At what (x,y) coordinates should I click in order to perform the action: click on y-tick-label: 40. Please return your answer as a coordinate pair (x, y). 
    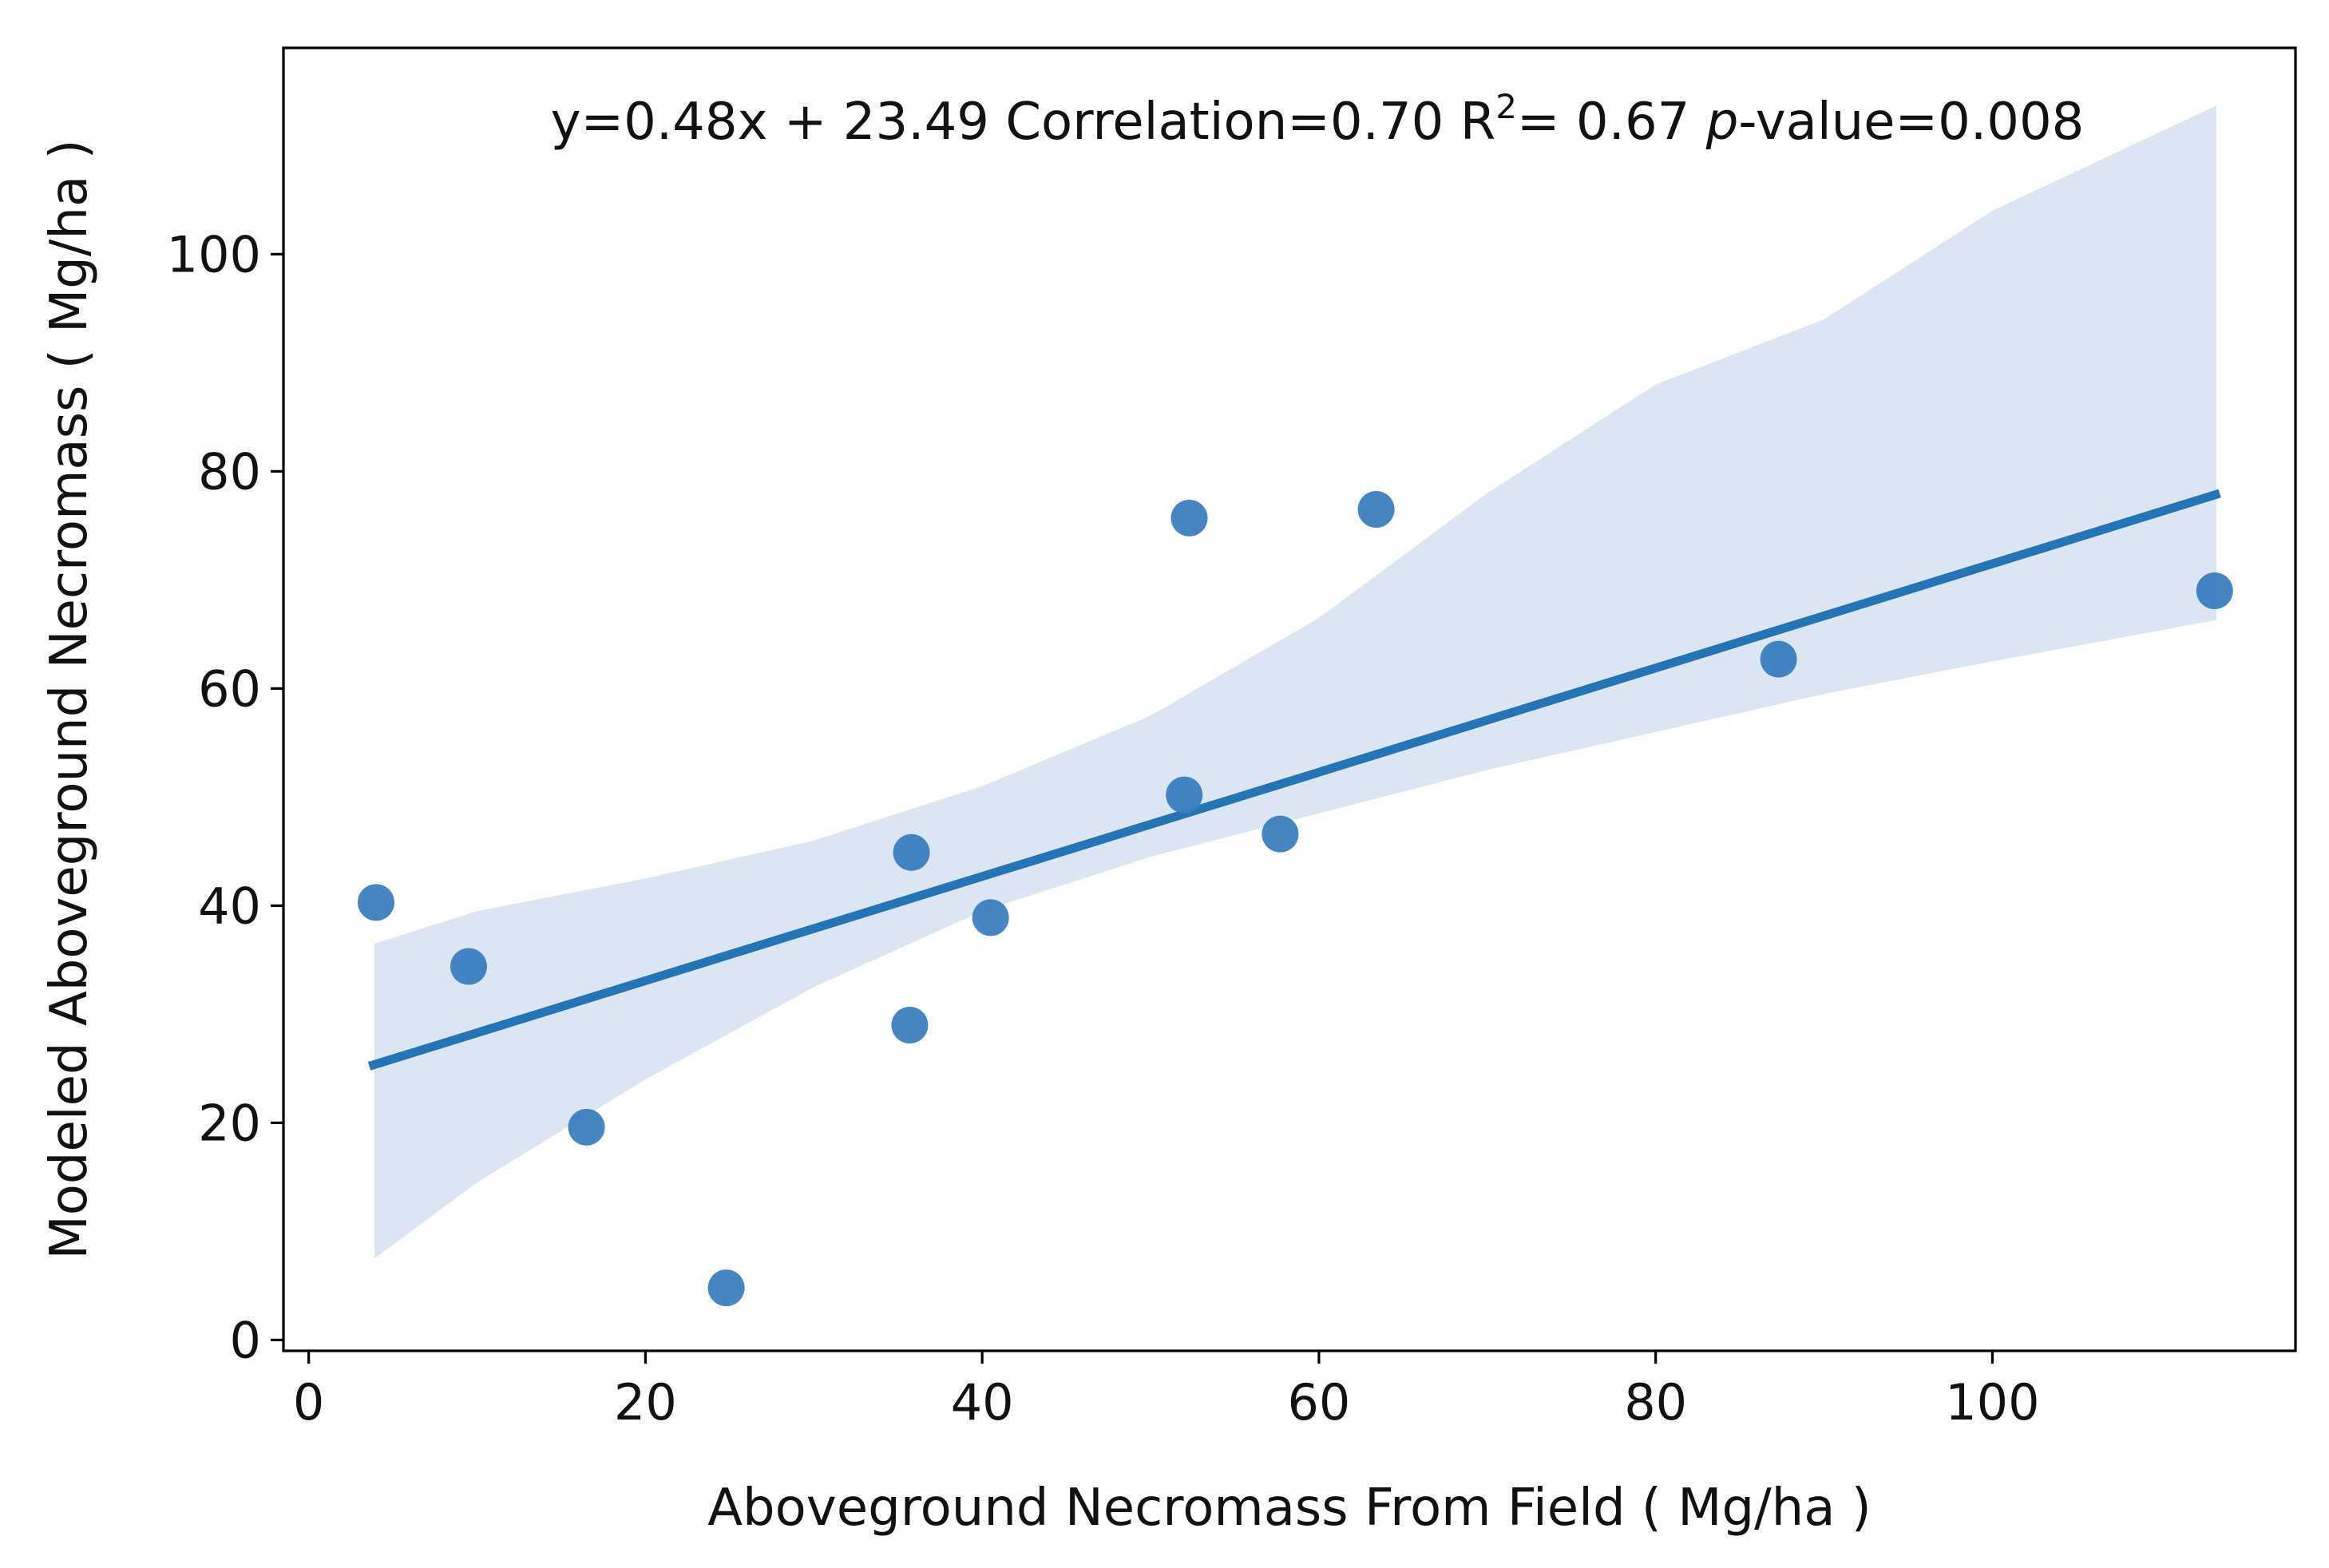
    Looking at the image, I should click on (229, 906).